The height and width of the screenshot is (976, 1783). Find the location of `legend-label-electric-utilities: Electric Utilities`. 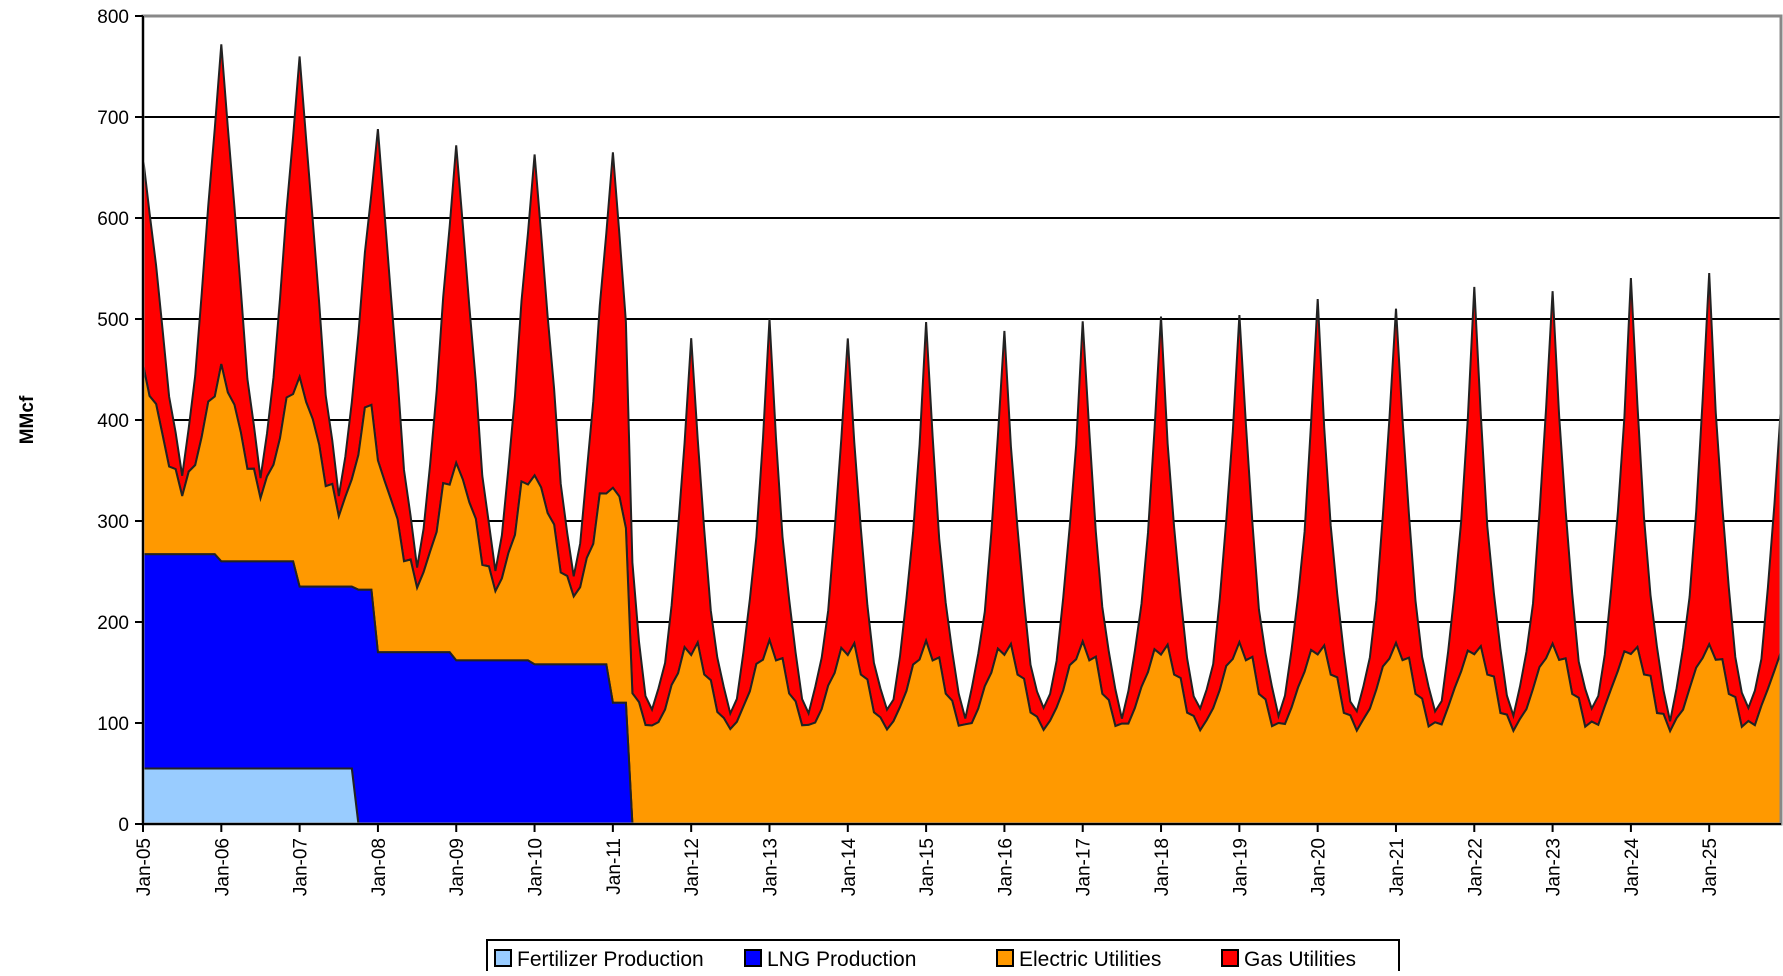

legend-label-electric-utilities: Electric Utilities is located at coordinates (1090, 959).